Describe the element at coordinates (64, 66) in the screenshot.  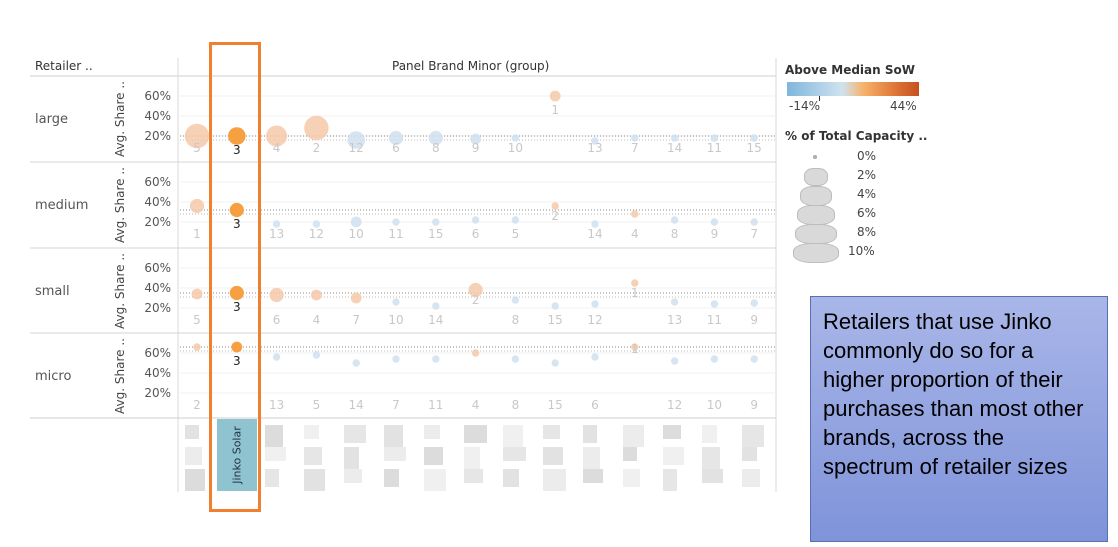
I see `retailer-header: Retailer ..` at that location.